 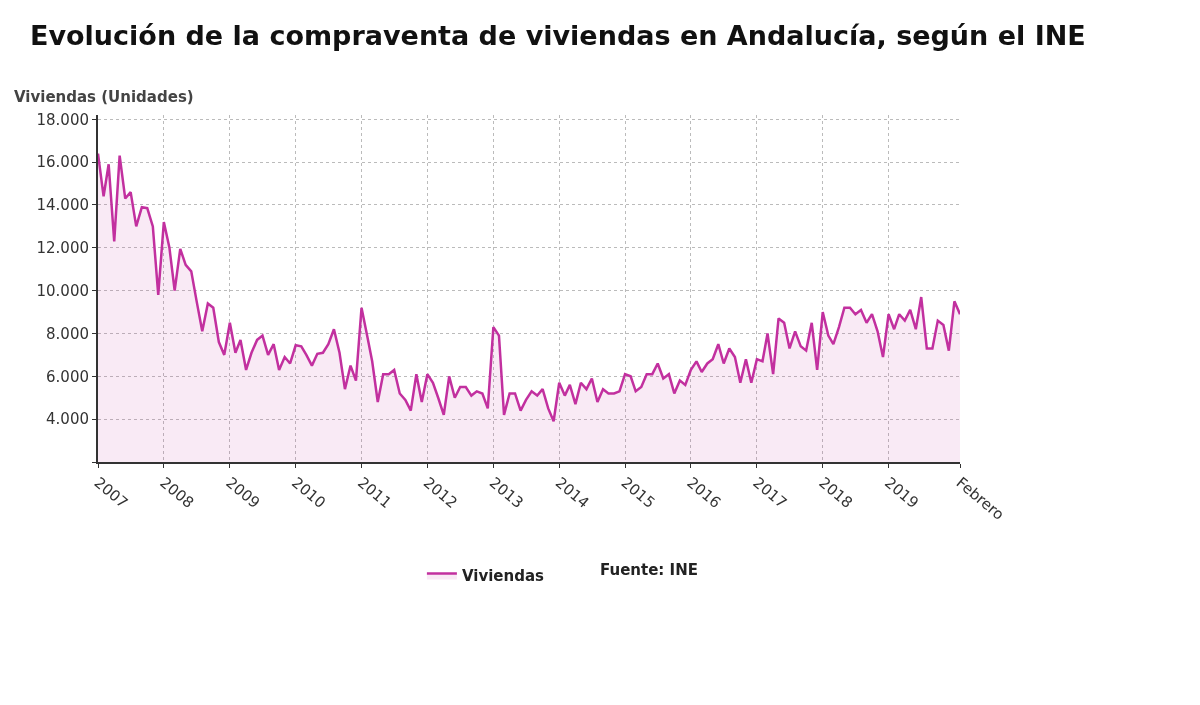 What do you see at coordinates (649, 570) in the screenshot?
I see `source-note: Fuente: INE` at bounding box center [649, 570].